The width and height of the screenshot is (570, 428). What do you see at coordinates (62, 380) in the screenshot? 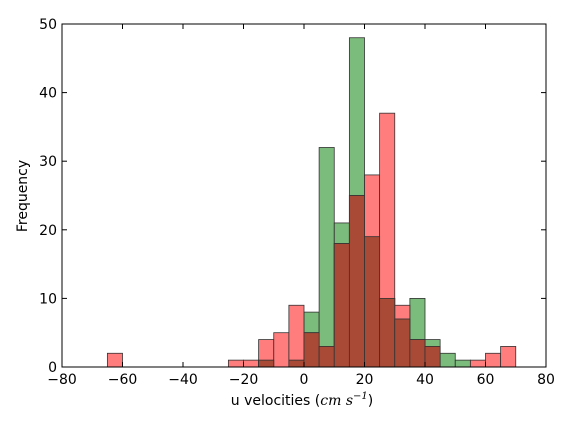
I see `x-tick-label: −80` at bounding box center [62, 380].